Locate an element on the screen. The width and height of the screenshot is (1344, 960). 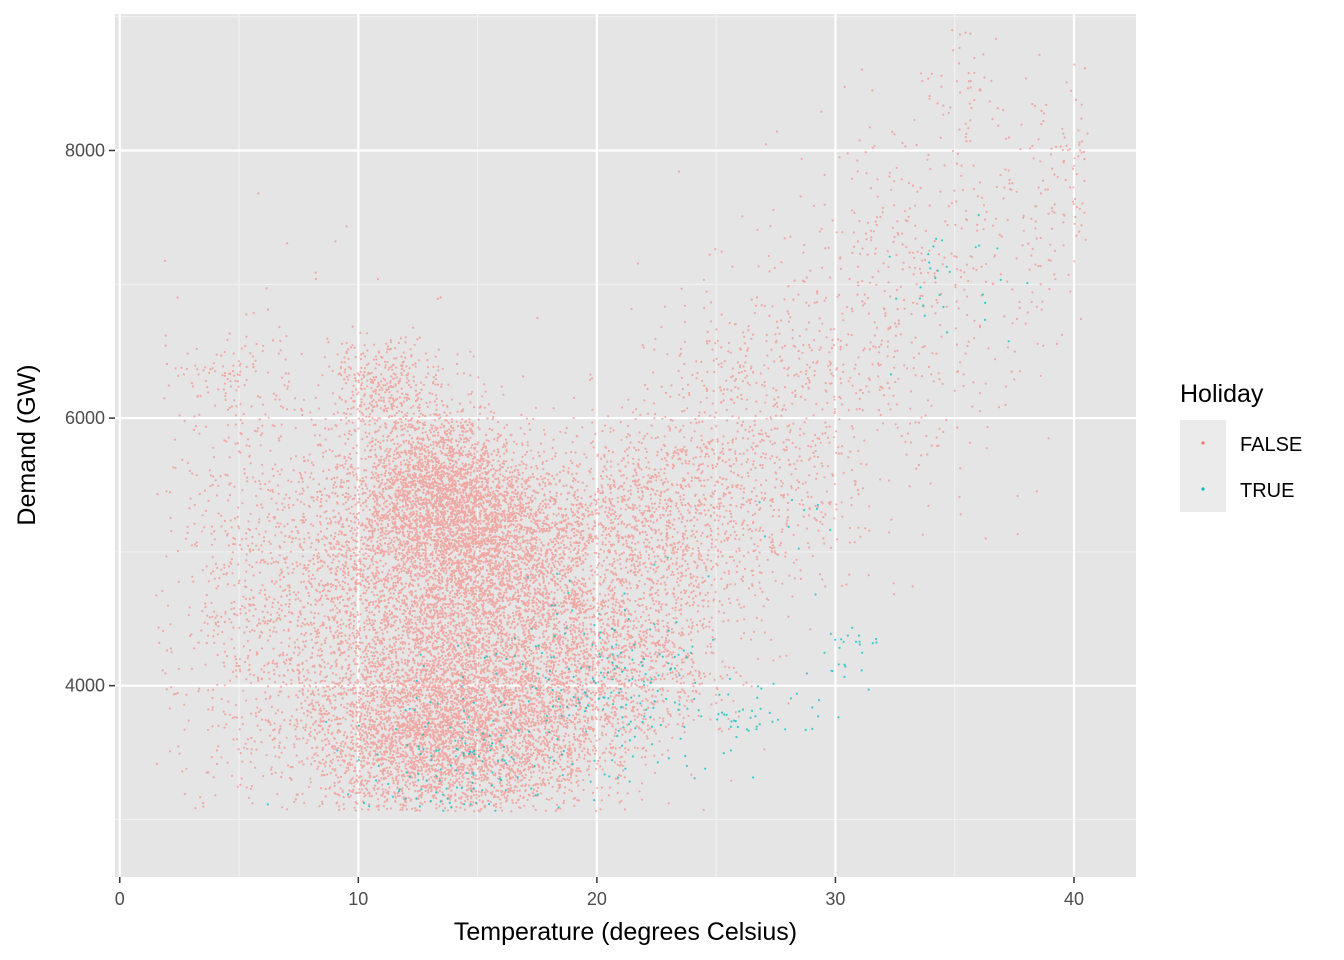
y-tick-label: 8000 is located at coordinates (85, 150).